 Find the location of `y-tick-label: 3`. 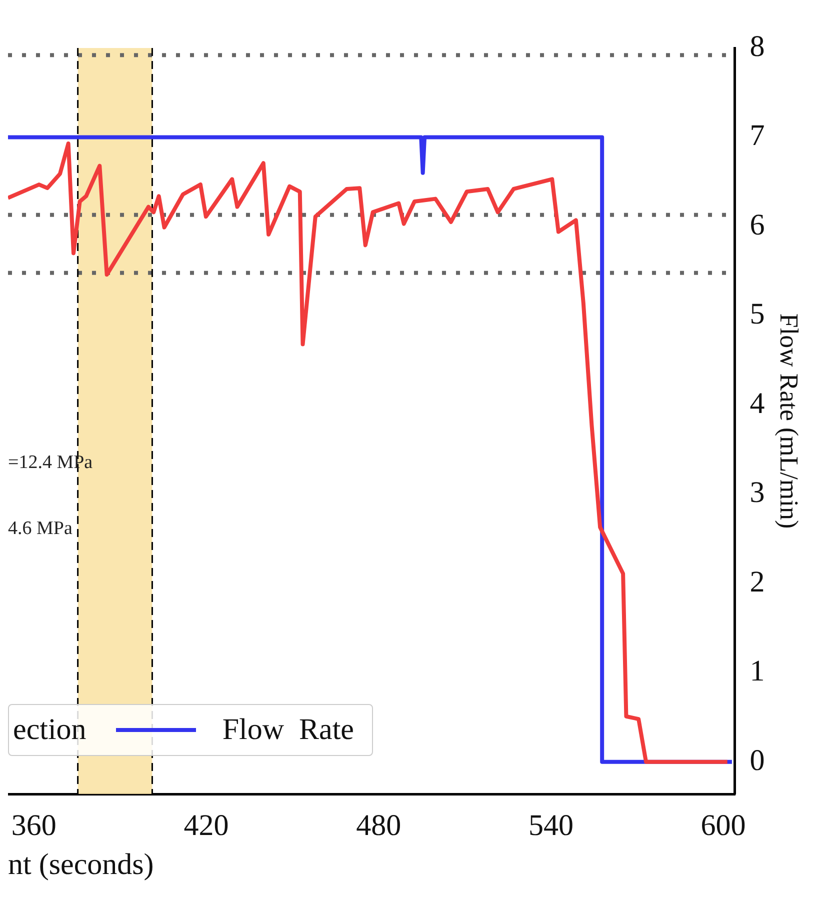

y-tick-label: 3 is located at coordinates (757, 493).